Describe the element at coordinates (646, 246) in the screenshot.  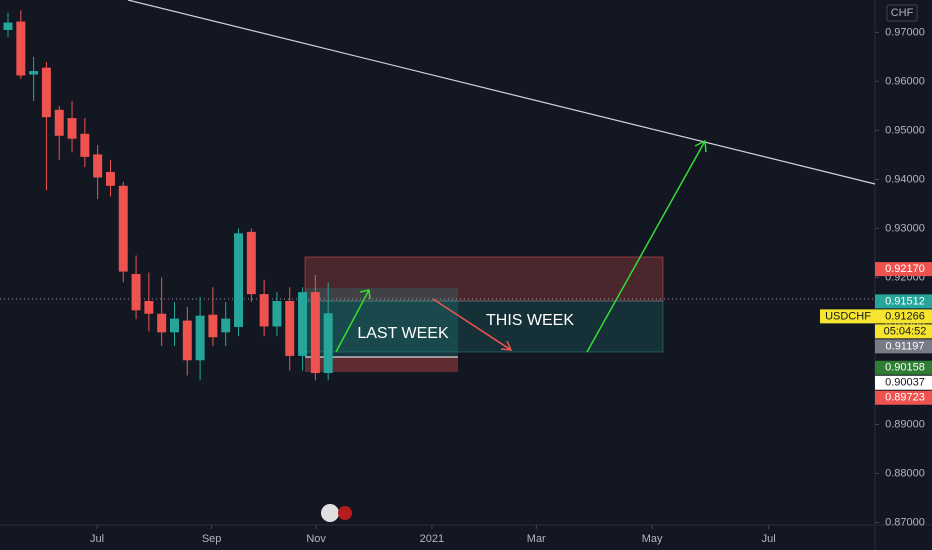
I see `arrow-up-large` at that location.